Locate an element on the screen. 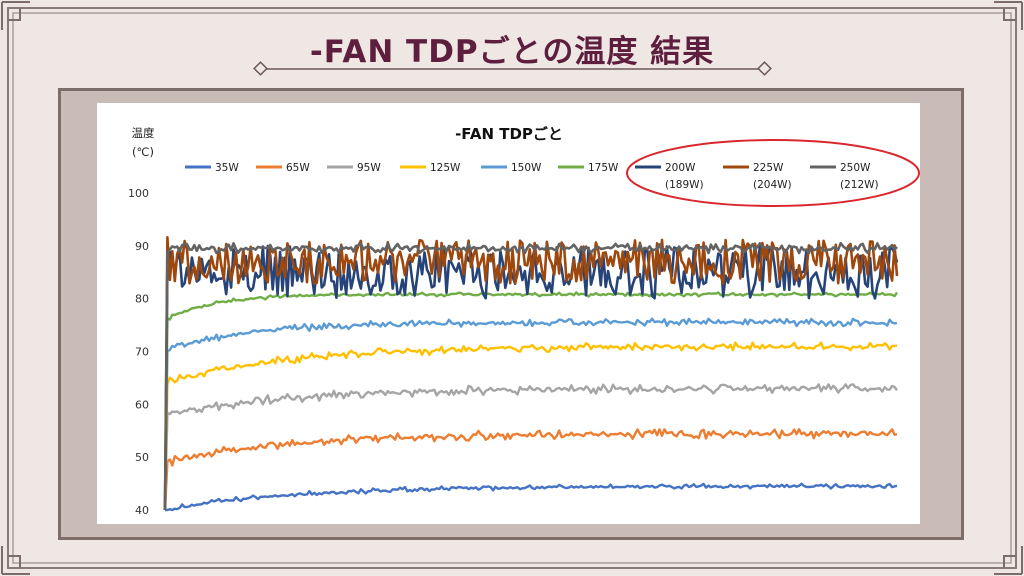  page-title: -FAN TDPごとの温度 結果 is located at coordinates (512, 52).